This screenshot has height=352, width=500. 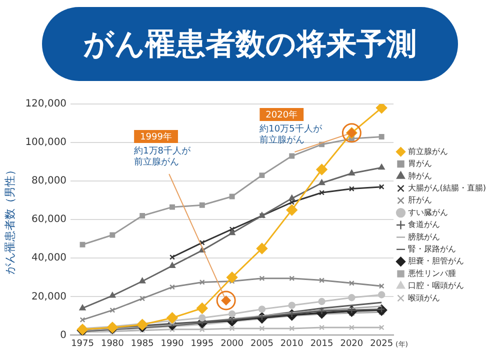 What do you see at coordinates (352, 343) in the screenshot?
I see `x-tick-label: 2020` at bounding box center [352, 343].